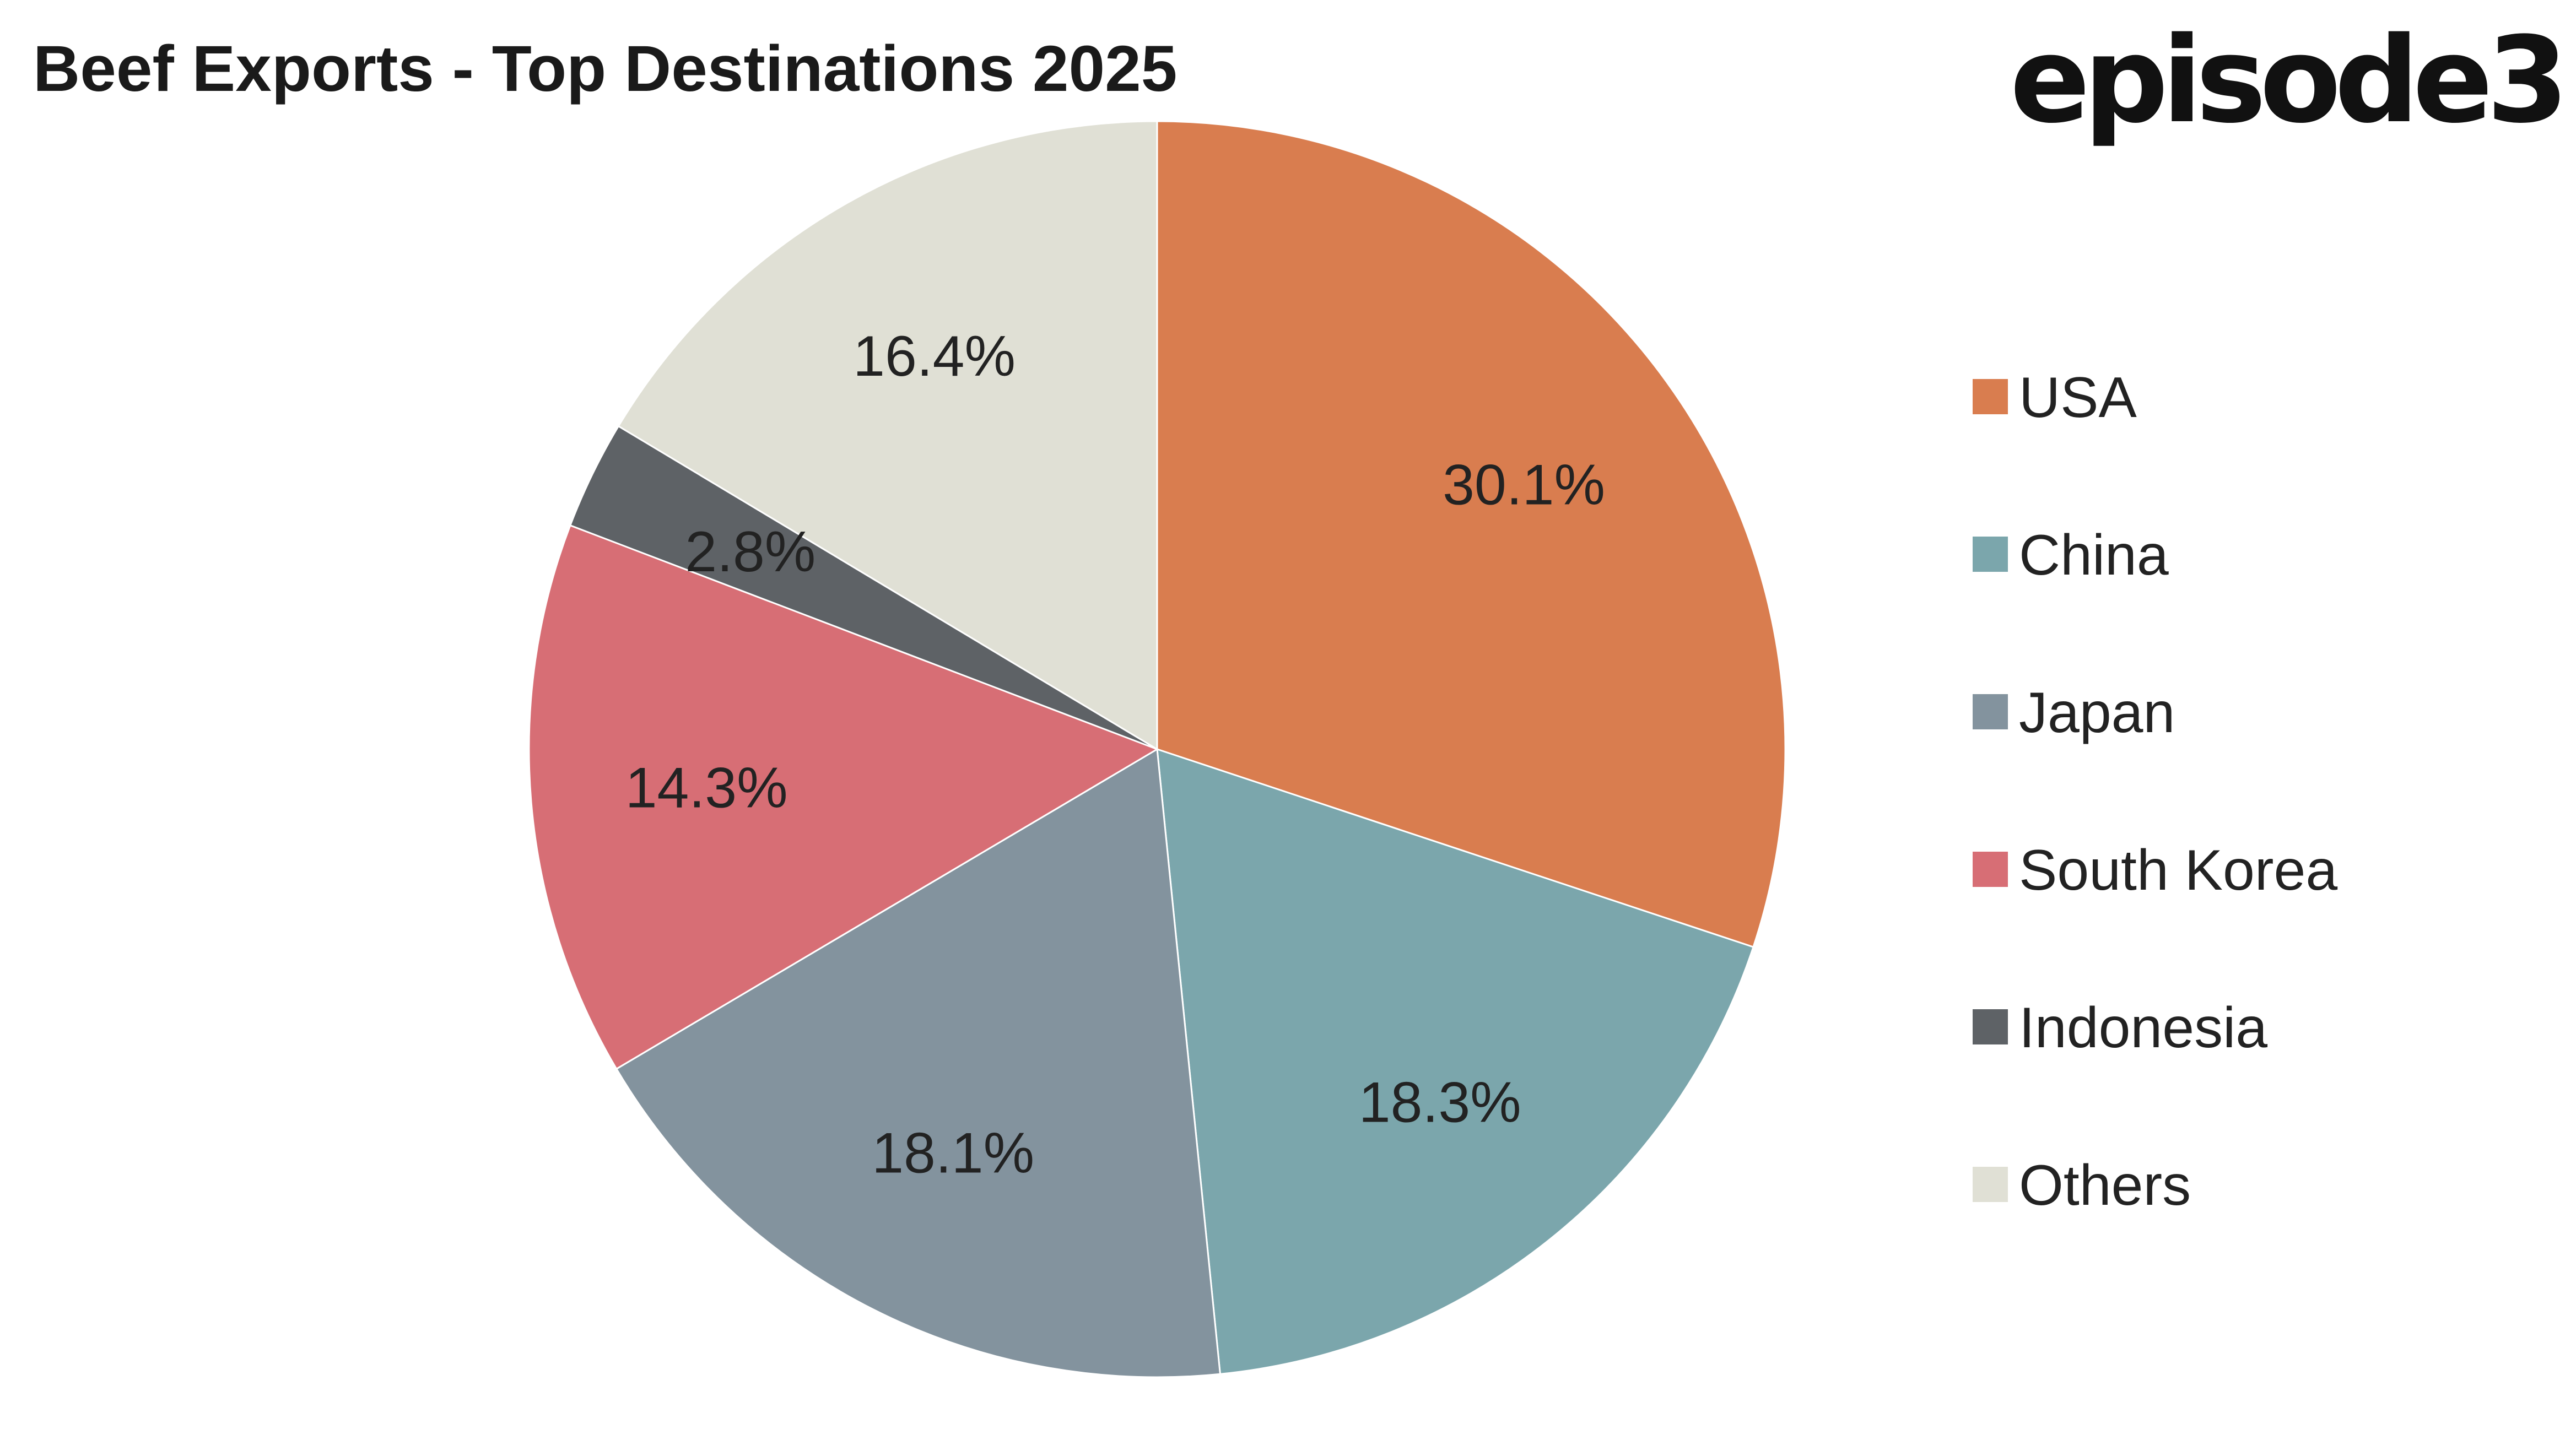 This screenshot has height=1429, width=2576. What do you see at coordinates (2105, 1185) in the screenshot?
I see `legend-label-others: Others` at bounding box center [2105, 1185].